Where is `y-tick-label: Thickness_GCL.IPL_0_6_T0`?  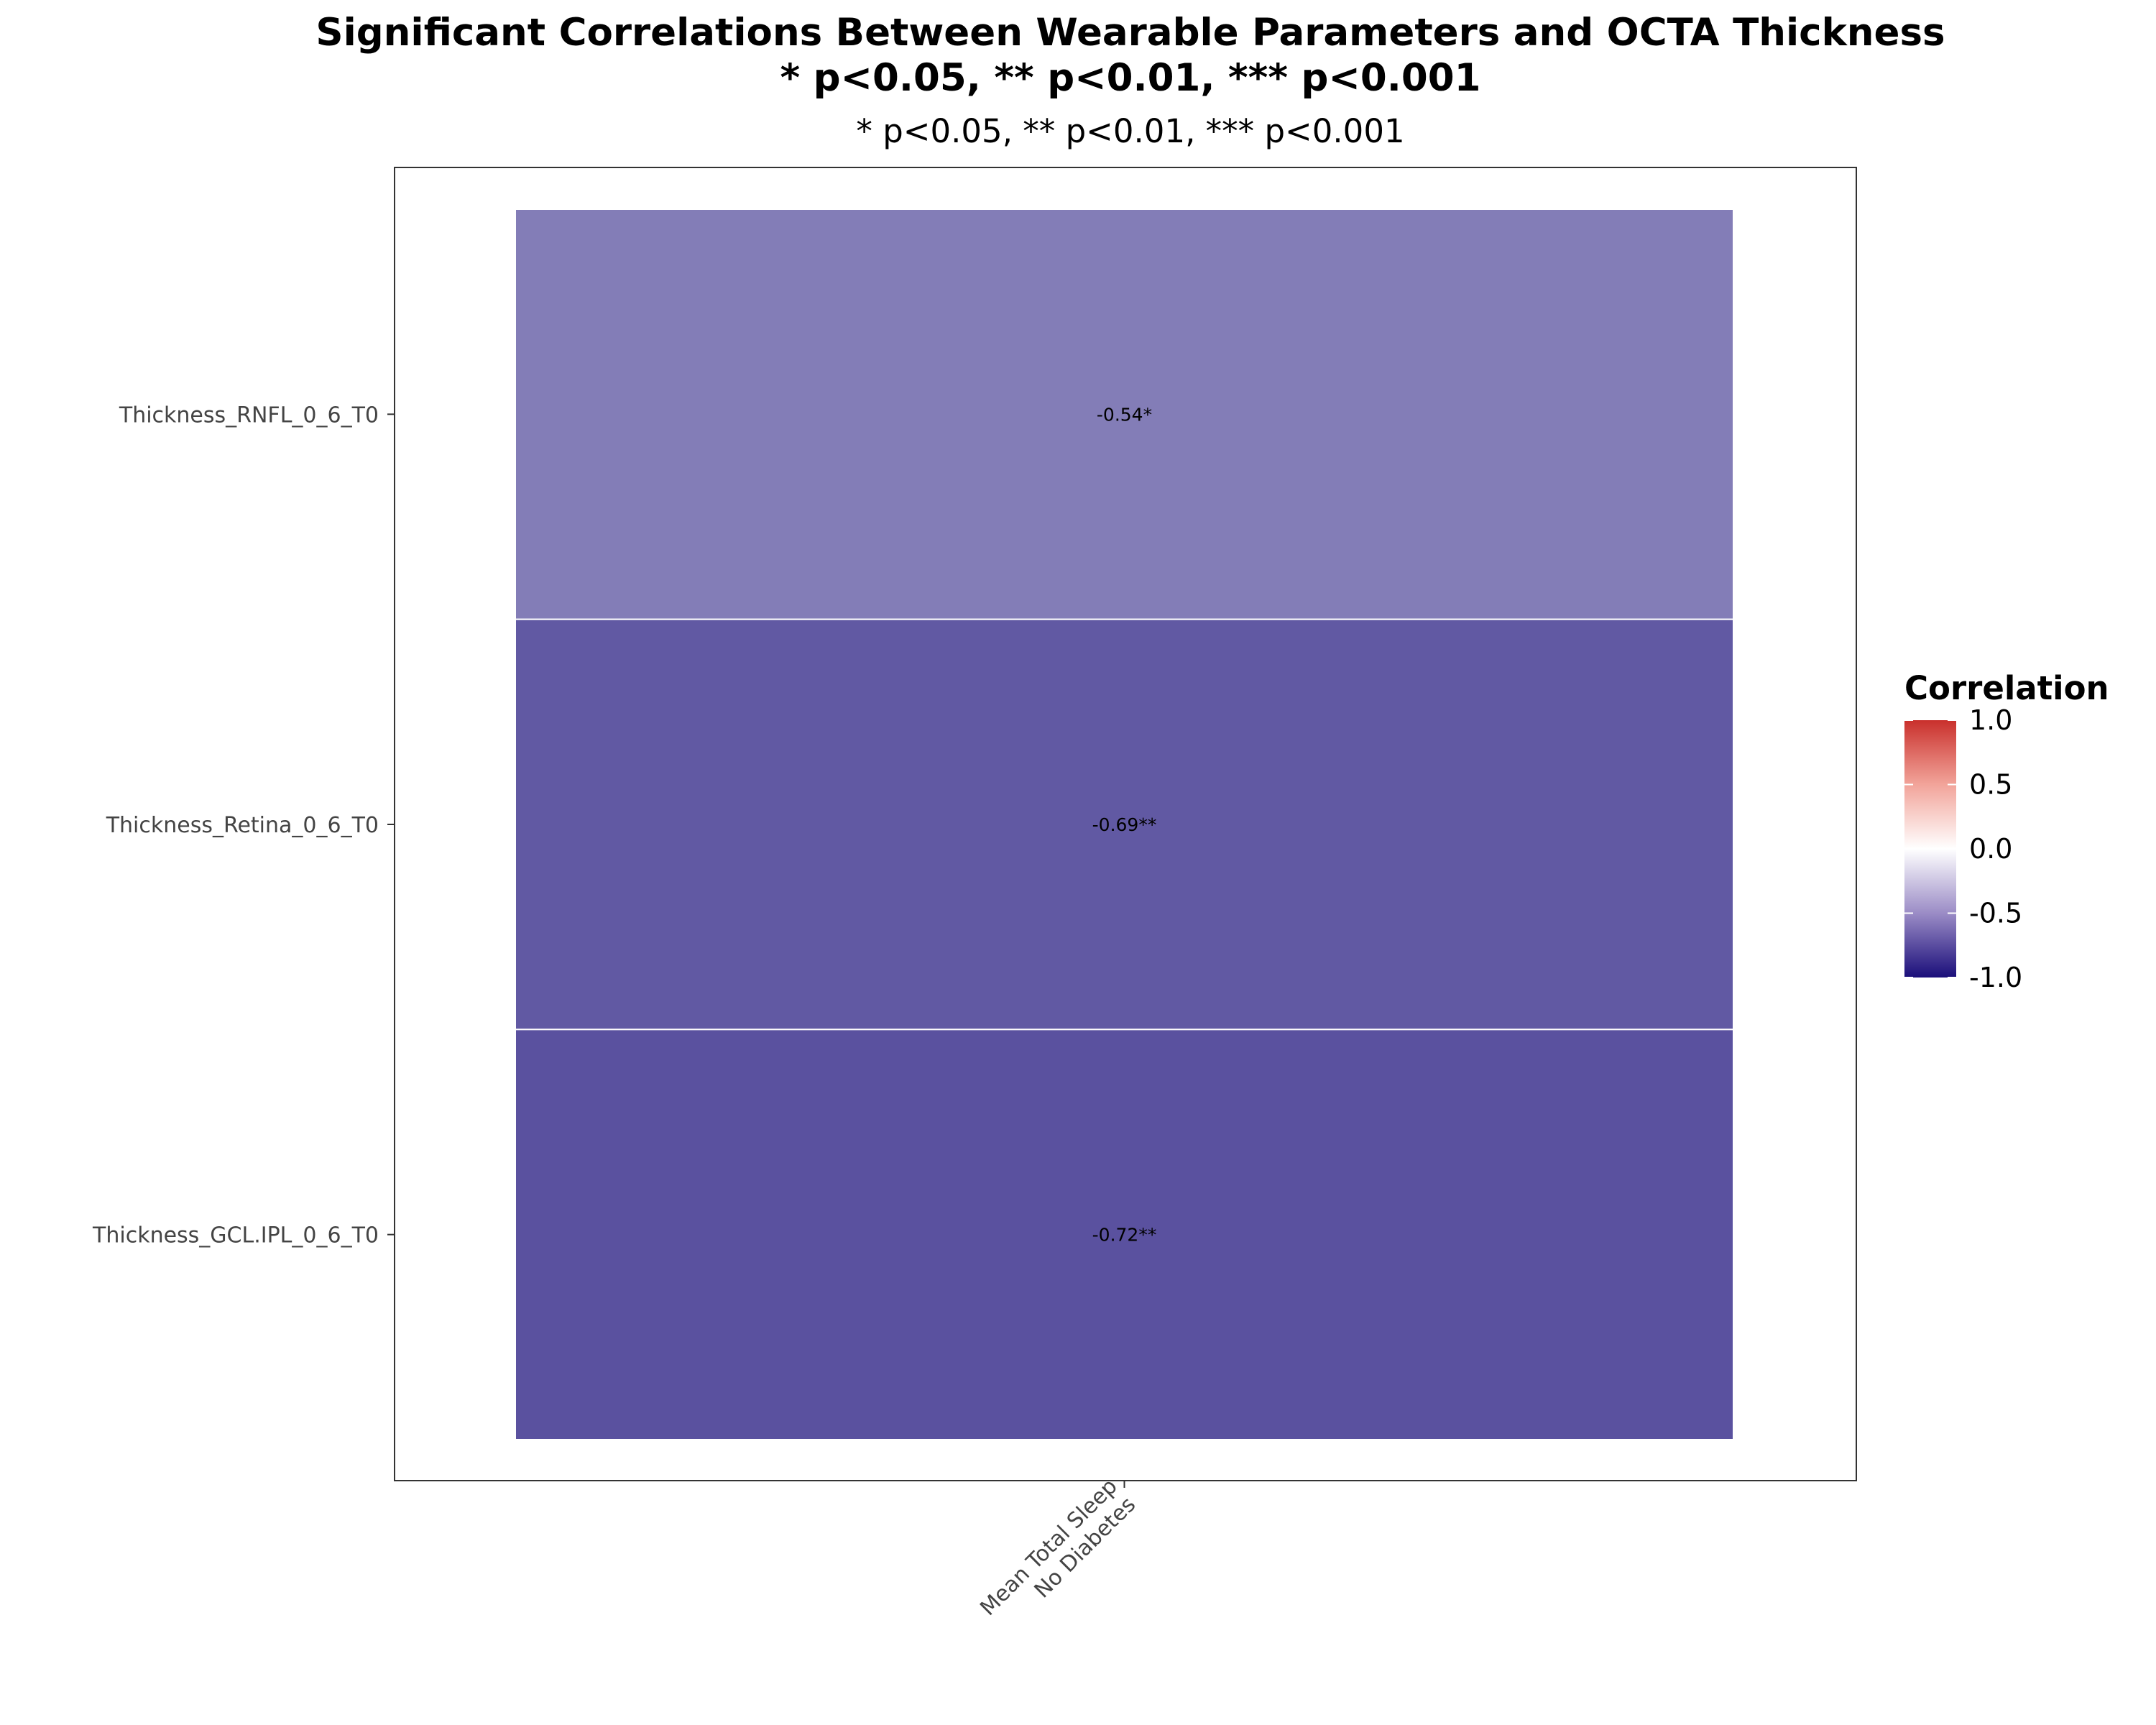
y-tick-label: Thickness_GCL.IPL_0_6_T0 is located at coordinates (235, 1235).